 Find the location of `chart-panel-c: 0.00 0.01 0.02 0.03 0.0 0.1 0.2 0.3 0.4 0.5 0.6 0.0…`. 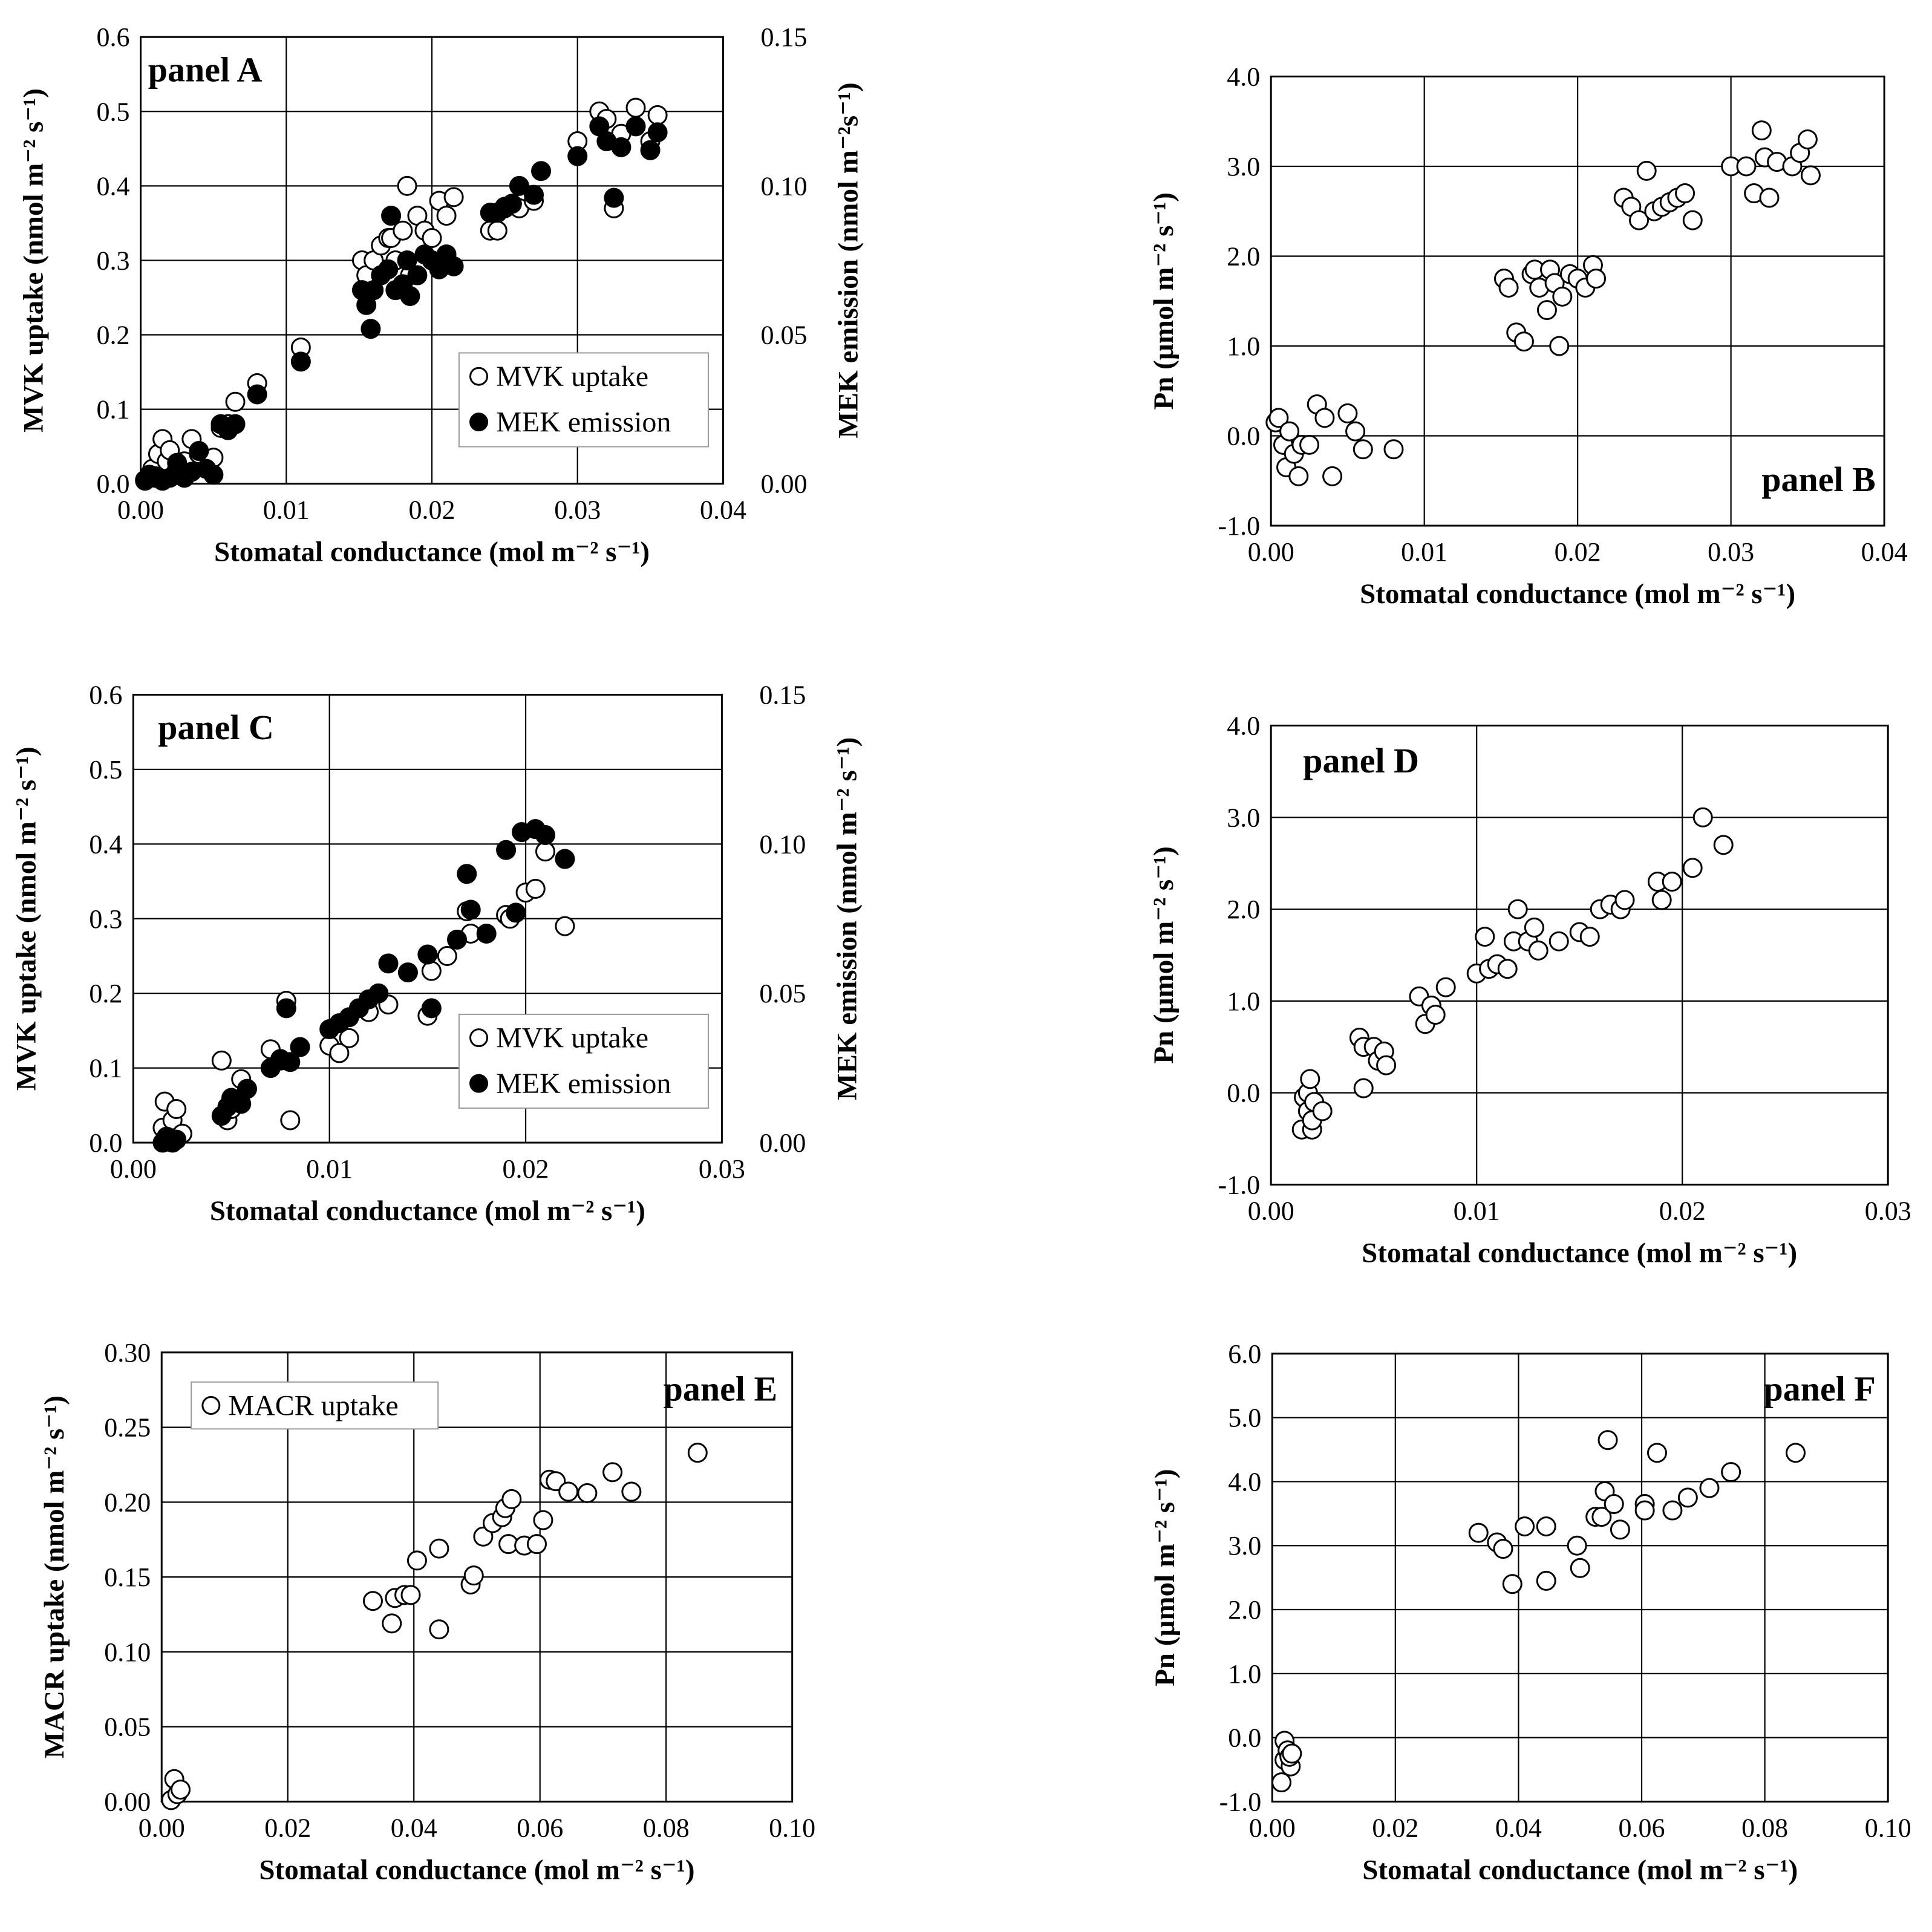

chart-panel-c: 0.00 0.01 0.02 0.03 0.0 0.1 0.2 0.3 0.4 0.5 0.6 0.0… is located at coordinates (436, 953).